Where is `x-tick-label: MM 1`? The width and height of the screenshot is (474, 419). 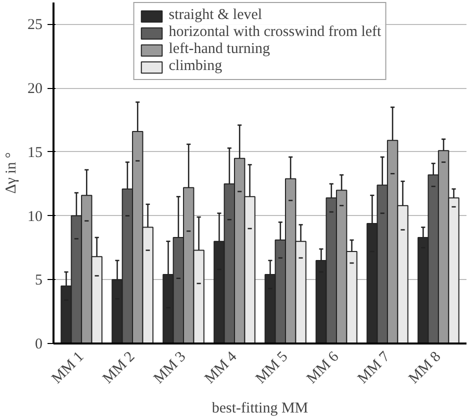
x-tick-label: MM 1 is located at coordinates (68, 367).